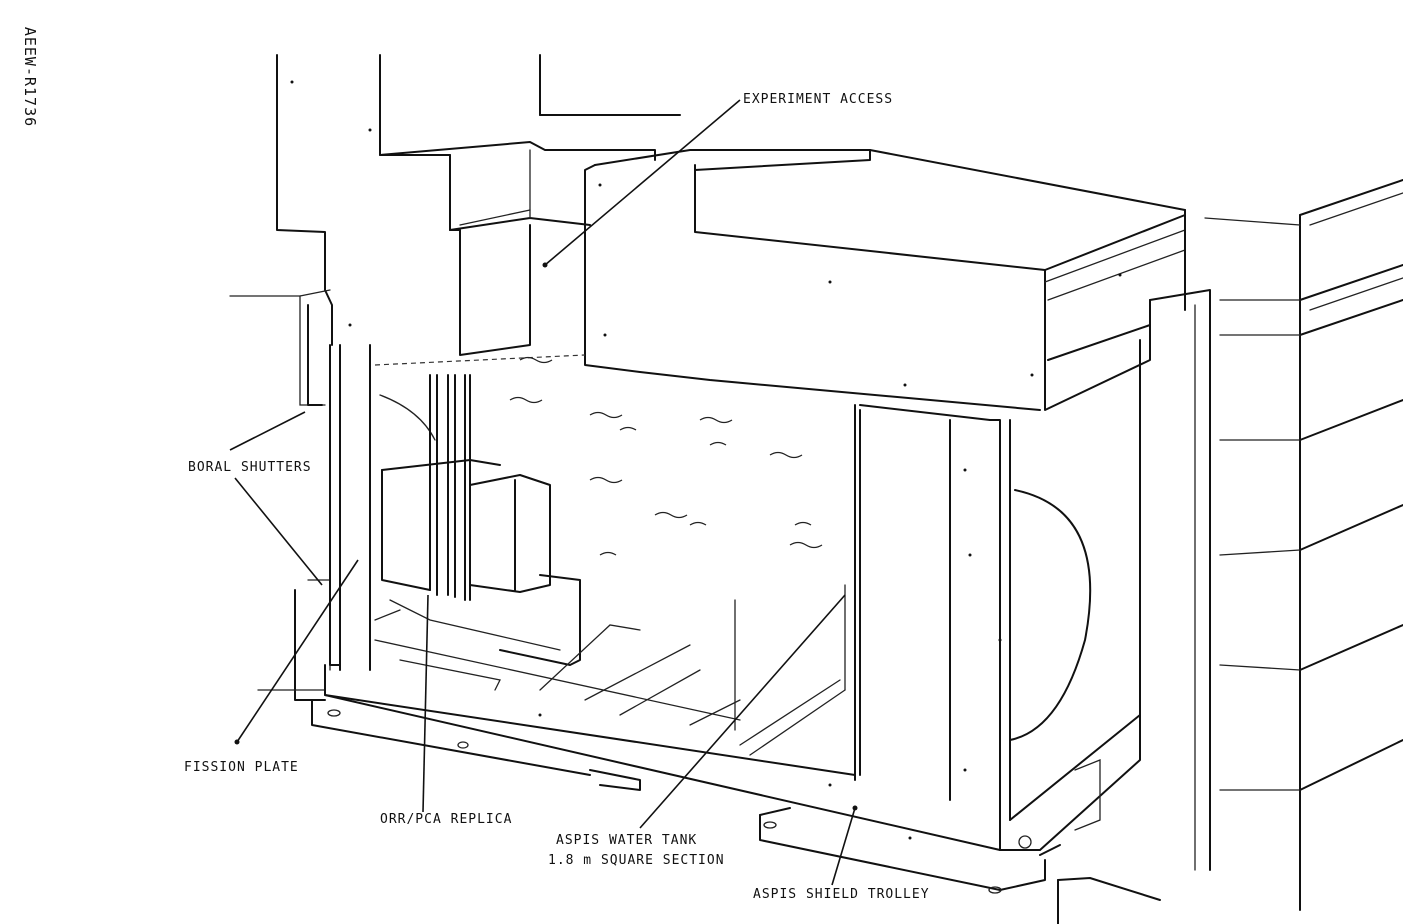 This screenshot has height=924, width=1403. What do you see at coordinates (610, 670) in the screenshot?
I see `tank-floor` at bounding box center [610, 670].